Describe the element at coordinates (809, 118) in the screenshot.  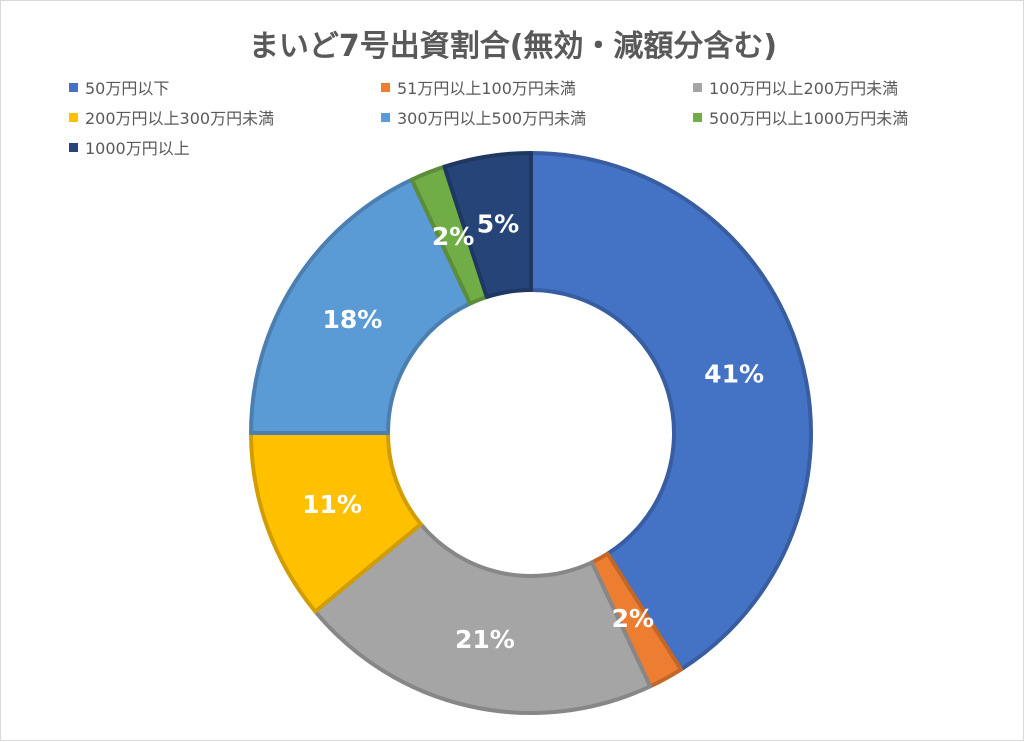
I see `legend-label-6: 500万円以上1000万円未満` at that location.